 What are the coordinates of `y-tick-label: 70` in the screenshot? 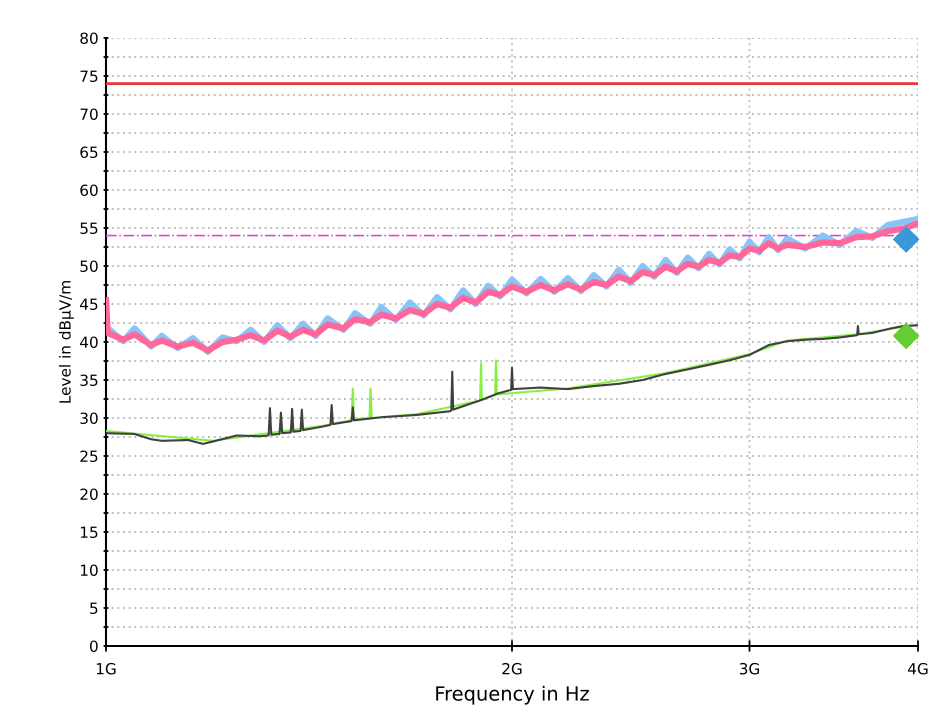 It's located at (89, 114).